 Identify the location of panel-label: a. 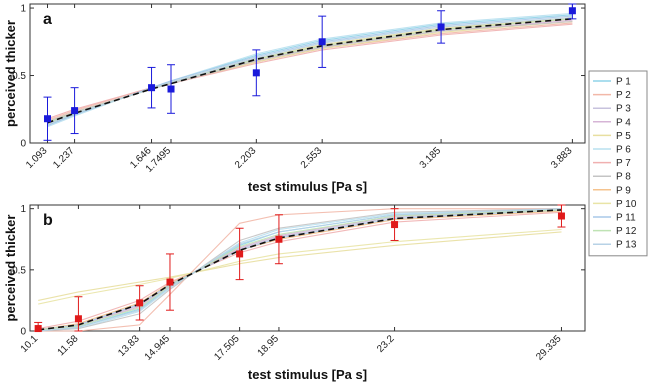
(47, 19).